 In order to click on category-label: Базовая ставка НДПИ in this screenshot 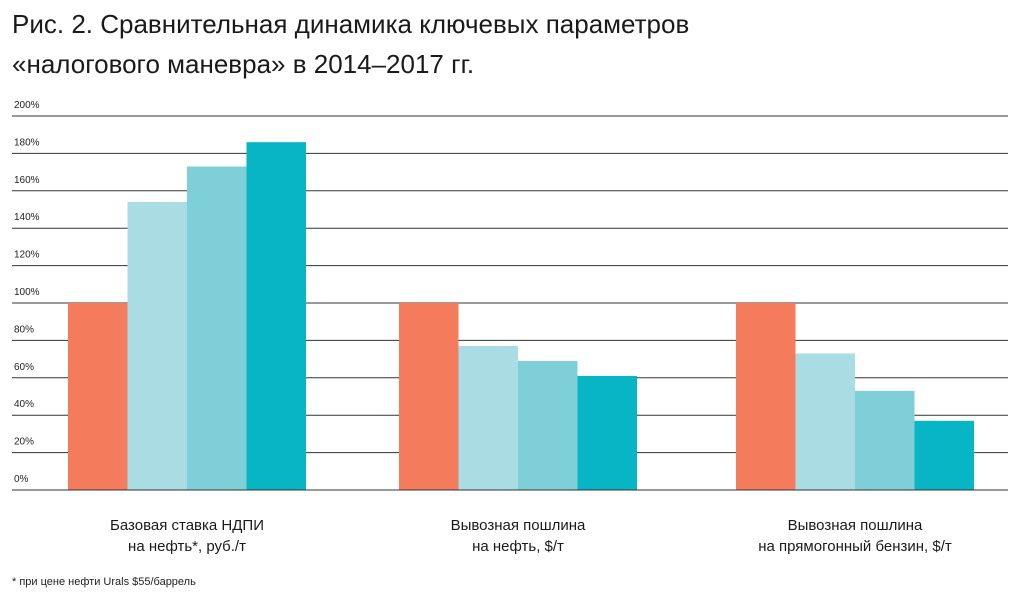, I will do `click(187, 525)`.